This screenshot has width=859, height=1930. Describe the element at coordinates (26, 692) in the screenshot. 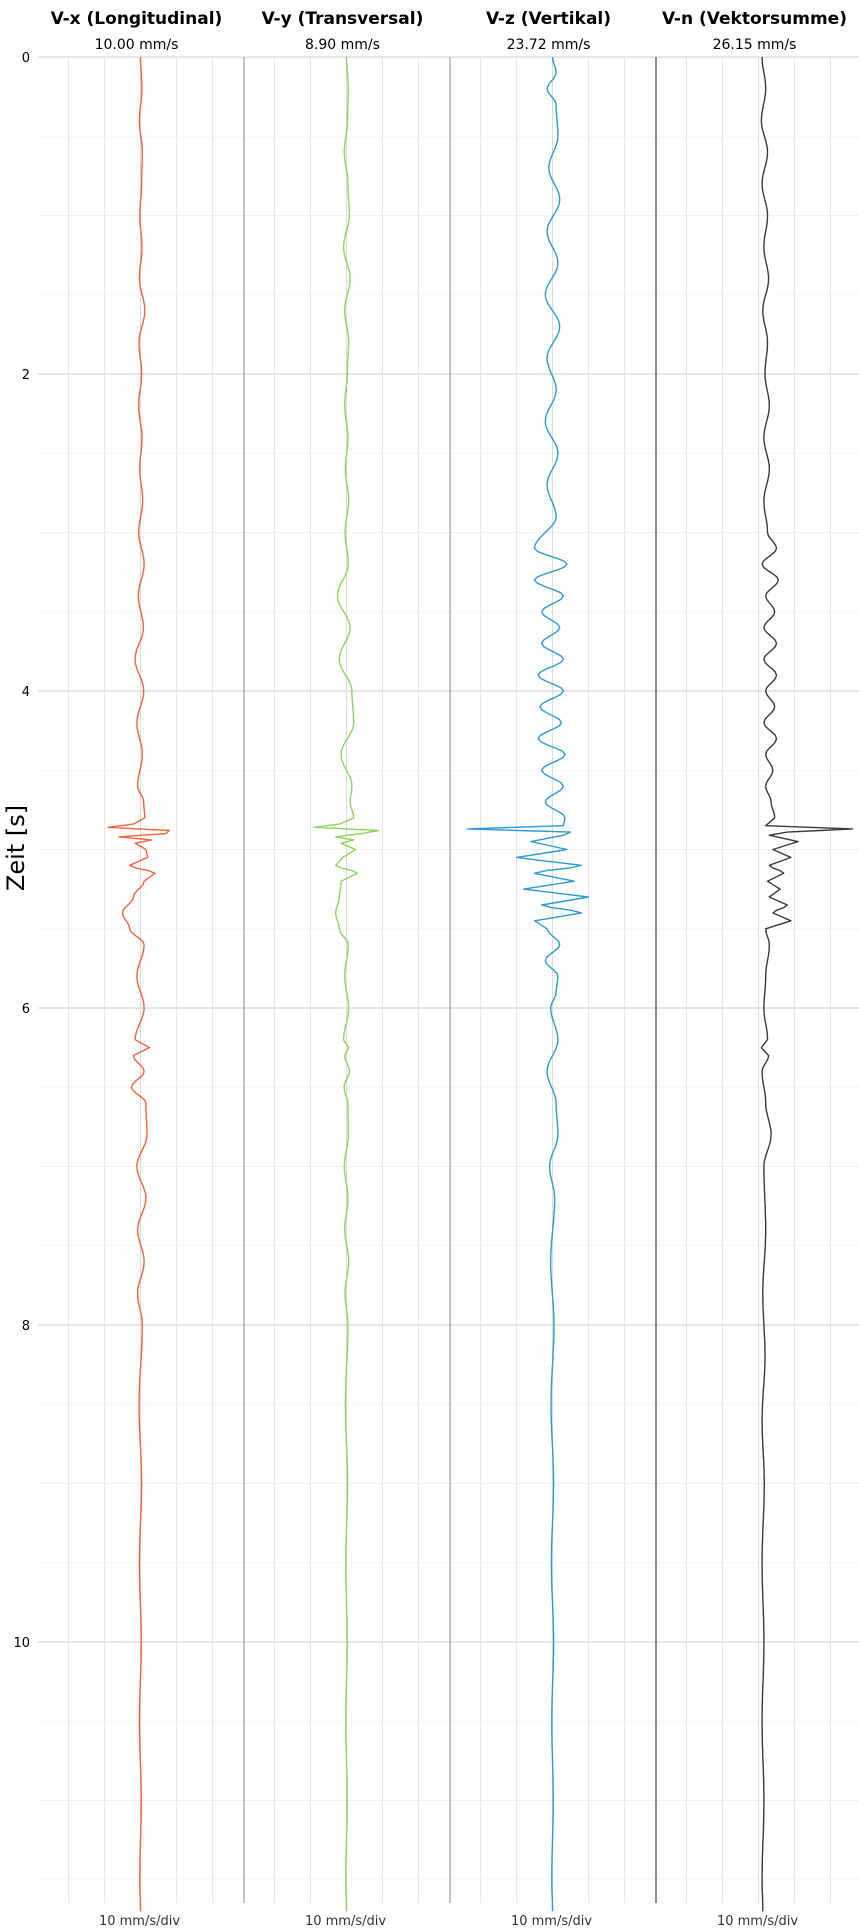

I see `y-tick-label: 4` at that location.